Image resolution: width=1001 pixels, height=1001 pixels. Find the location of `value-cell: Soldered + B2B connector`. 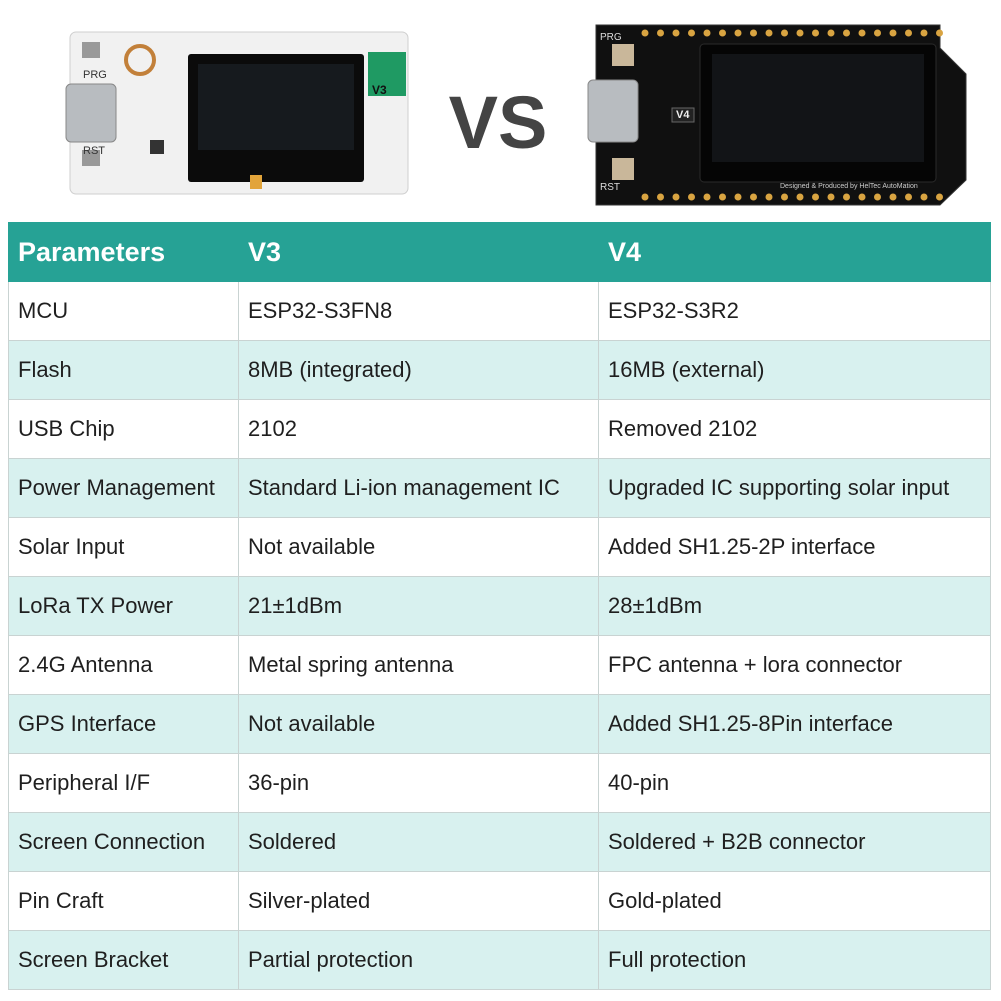

value-cell: Soldered + B2B connector is located at coordinates (794, 842).